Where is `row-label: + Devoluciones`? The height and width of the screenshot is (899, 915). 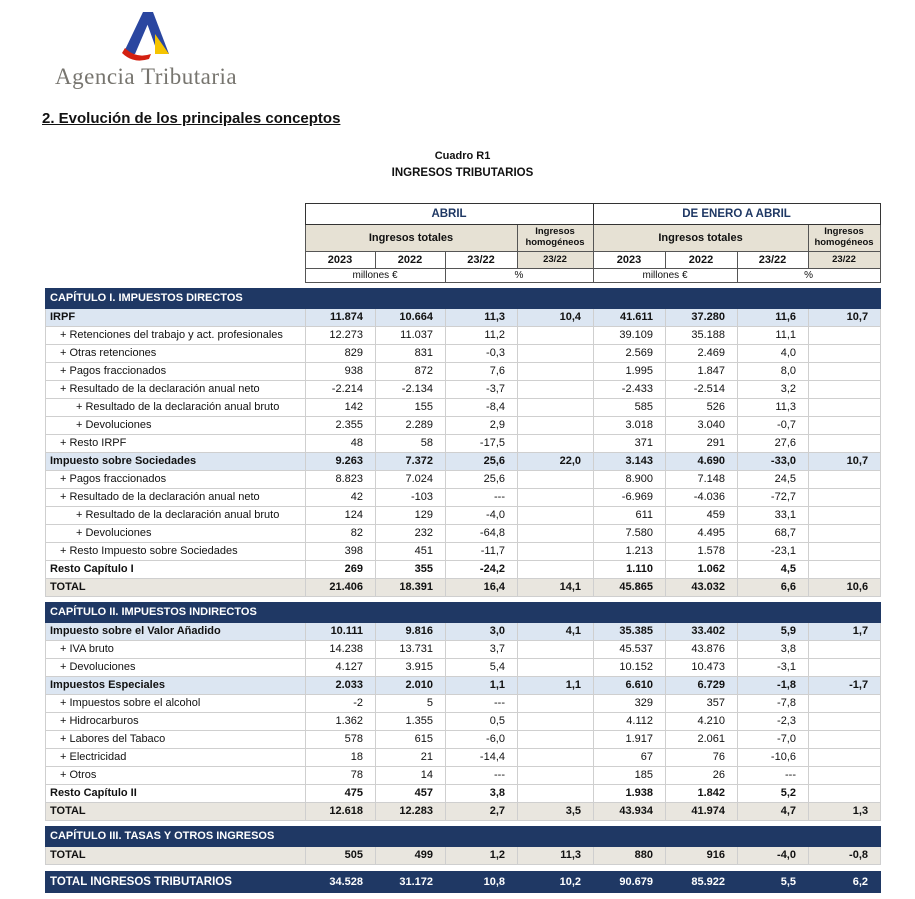 row-label: + Devoluciones is located at coordinates (175, 533).